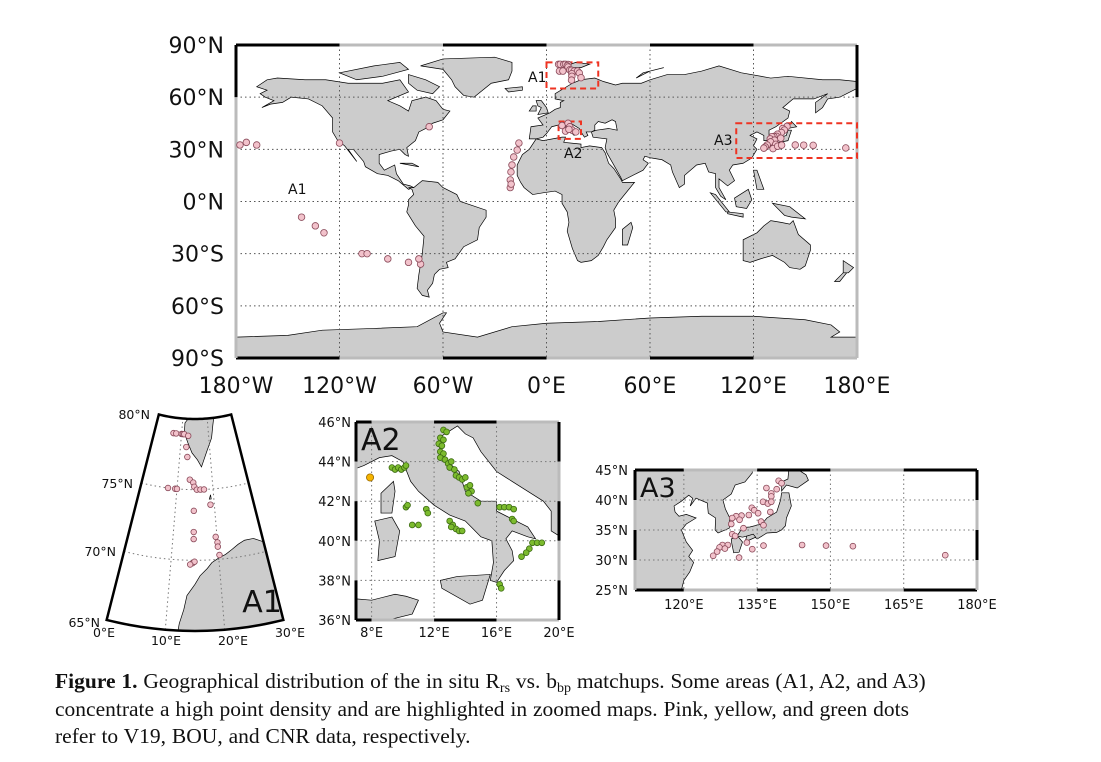  What do you see at coordinates (197, 359) in the screenshot?
I see `latitude-tick-label: 90°S` at bounding box center [197, 359].